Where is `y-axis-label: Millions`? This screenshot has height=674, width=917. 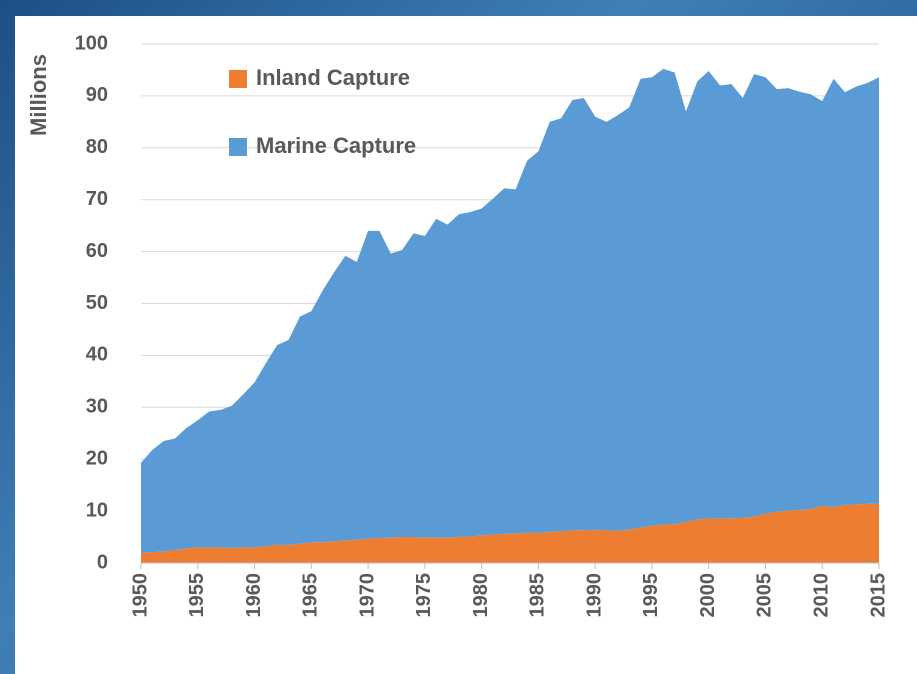
y-axis-label: Millions is located at coordinates (38, 95).